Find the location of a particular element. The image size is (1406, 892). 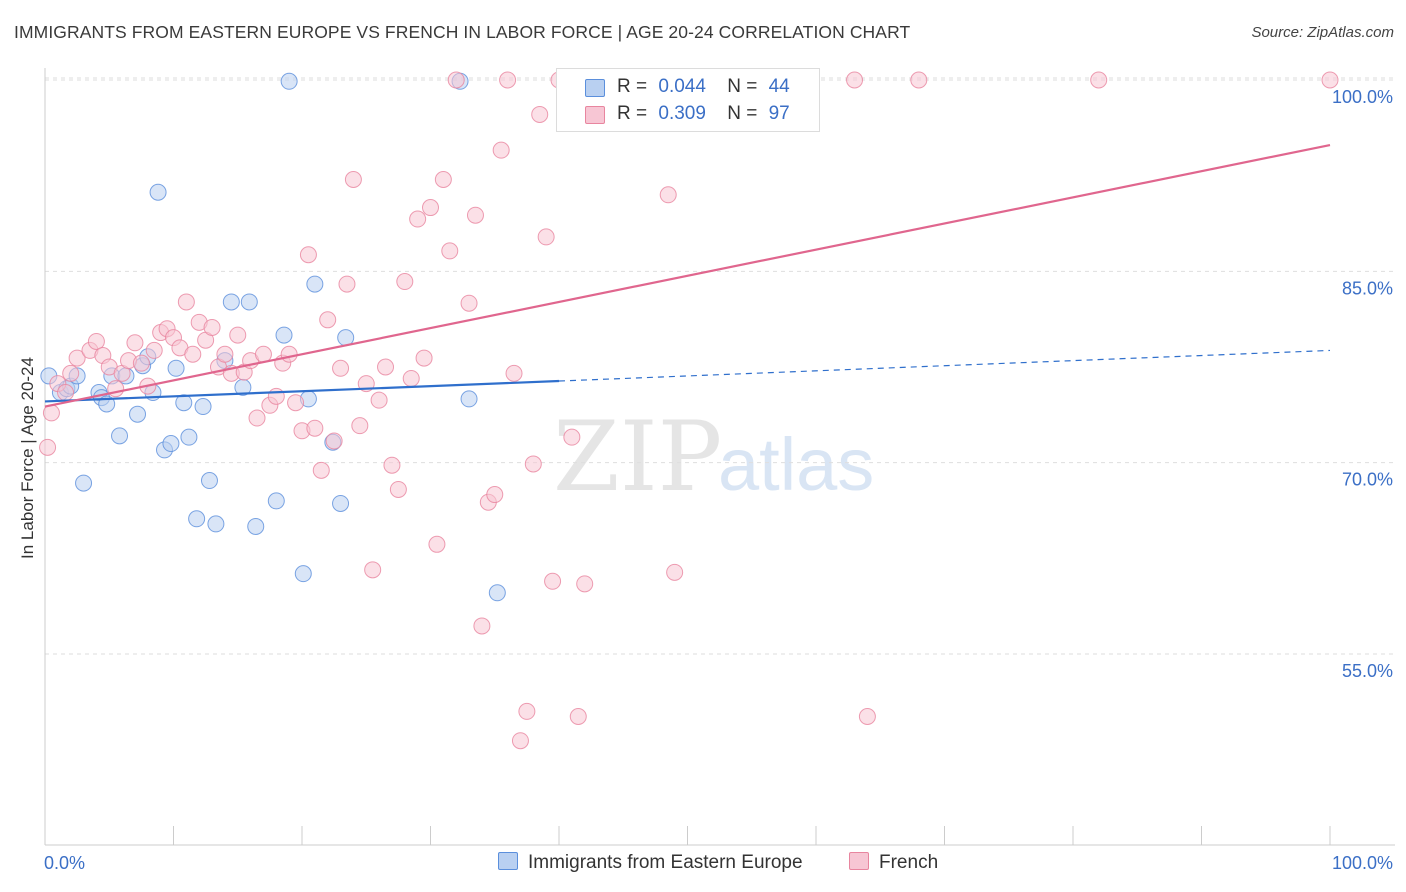

legend-r-value: 0.309 is located at coordinates (682, 113).